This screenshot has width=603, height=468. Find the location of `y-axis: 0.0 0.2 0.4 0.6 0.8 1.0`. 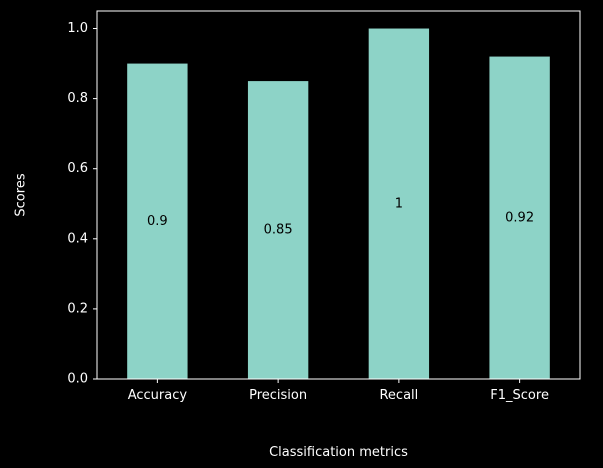

y-axis: 0.0 0.2 0.4 0.6 0.8 1.0 is located at coordinates (82, 204).